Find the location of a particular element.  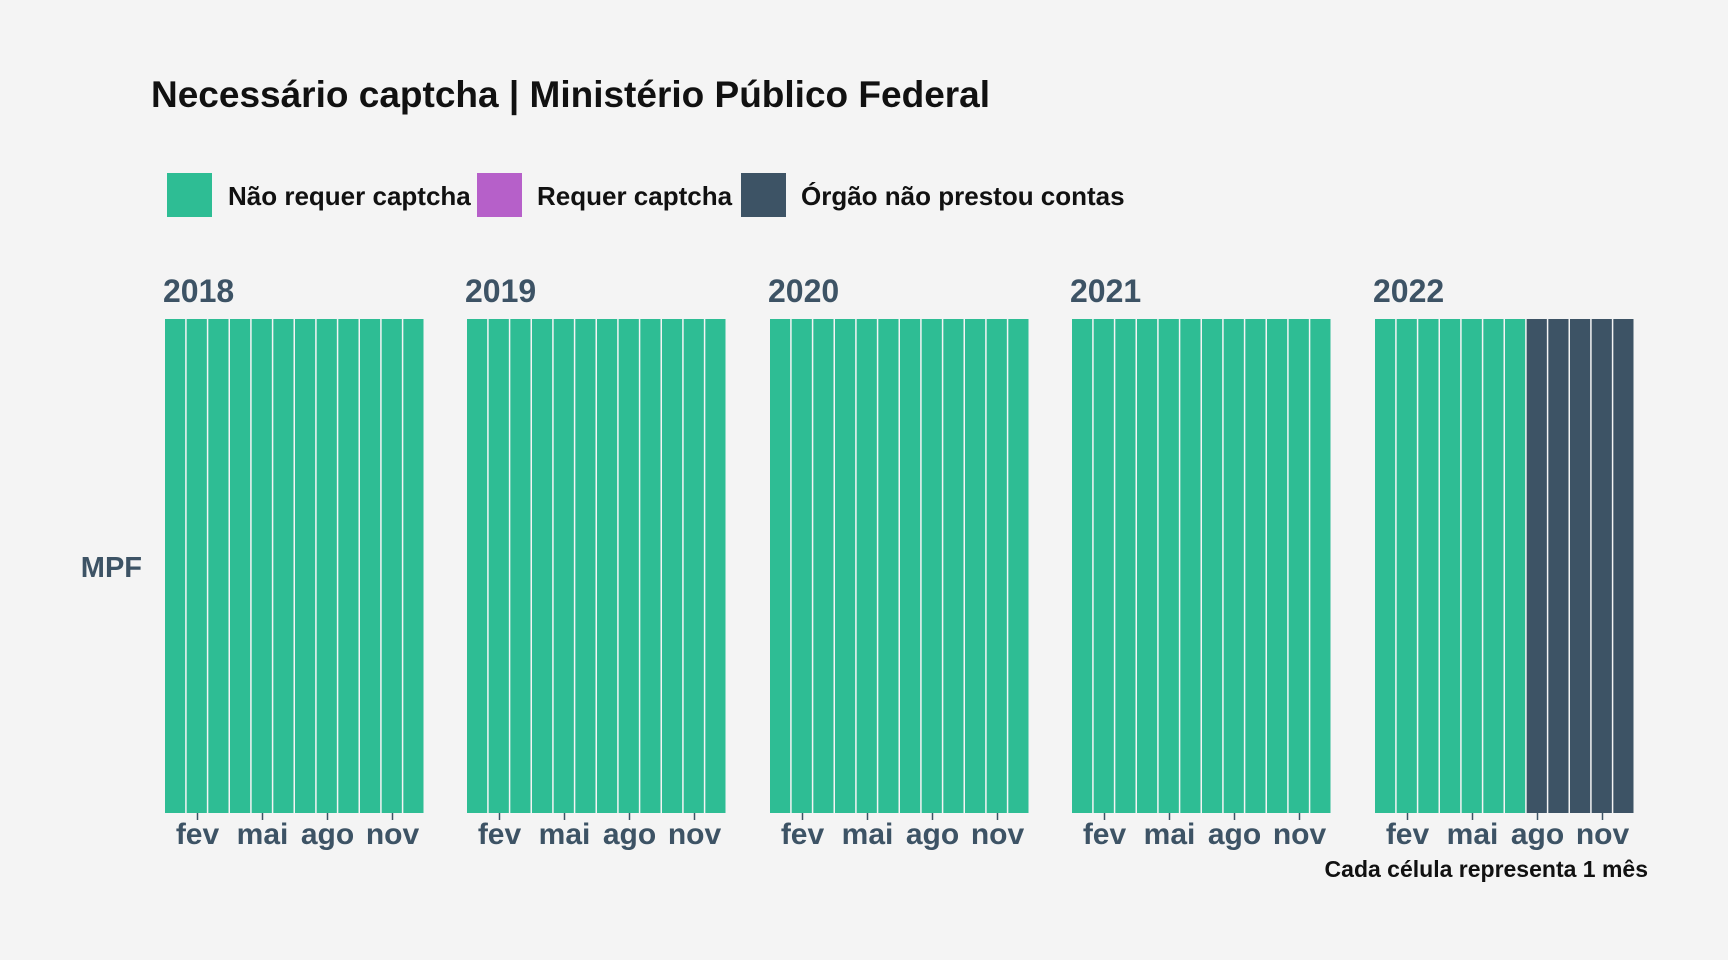

tick-label-2020-fev: fev is located at coordinates (803, 834).